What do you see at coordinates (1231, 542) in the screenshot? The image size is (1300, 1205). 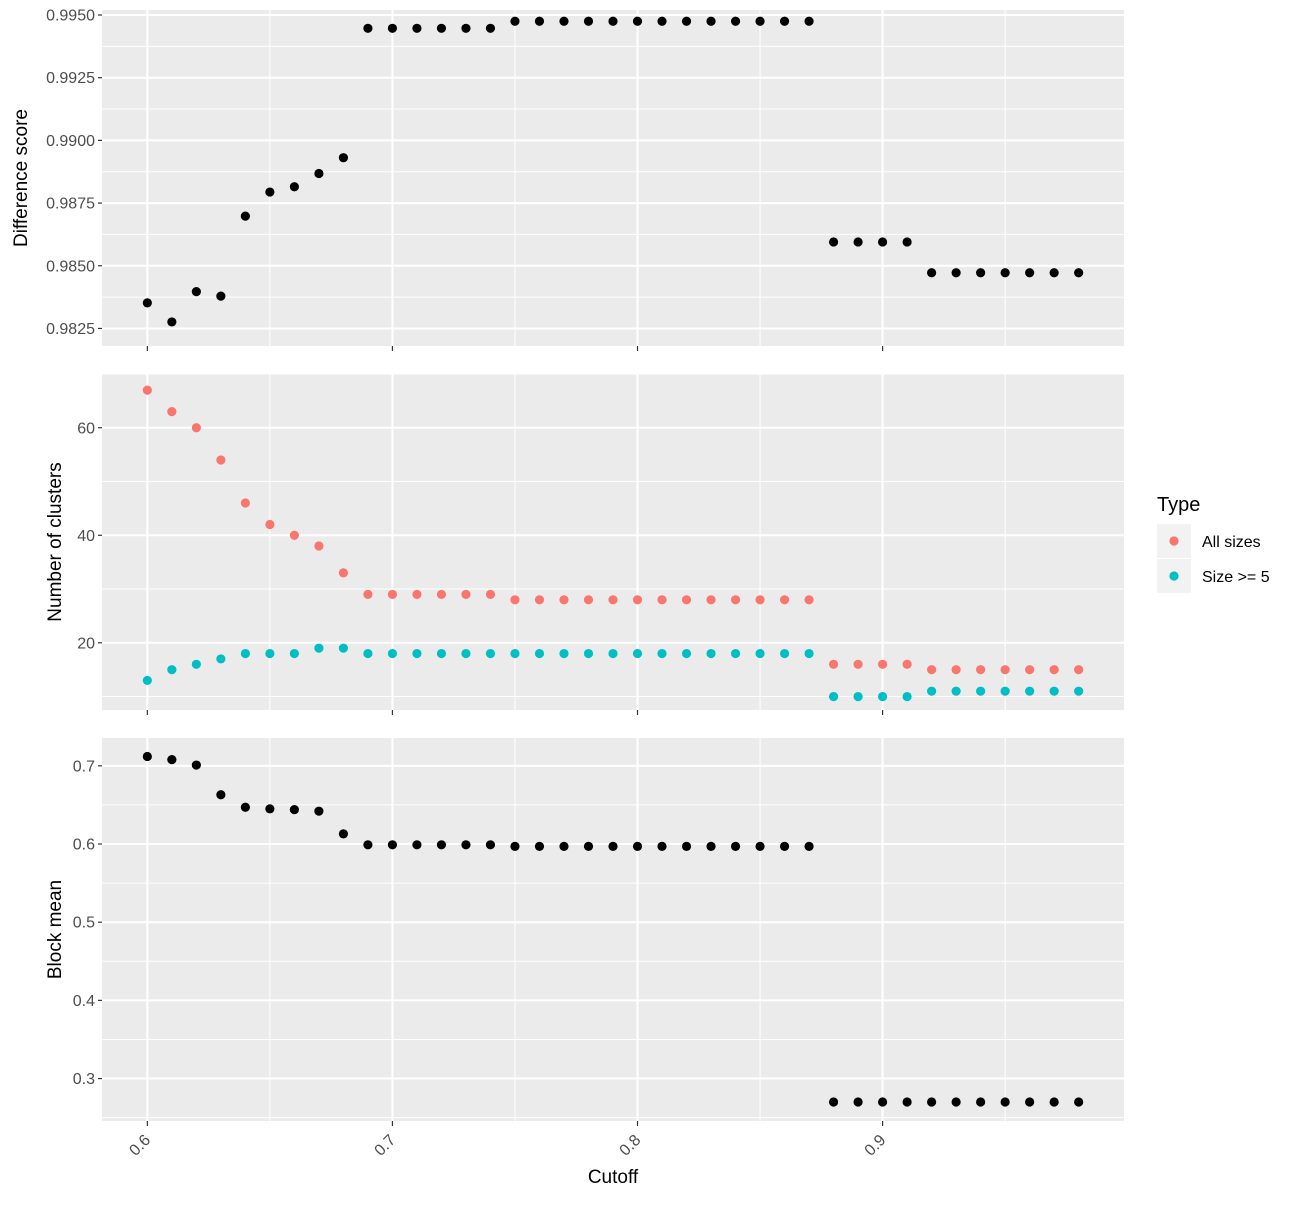 I see `legend-label: All sizes` at bounding box center [1231, 542].